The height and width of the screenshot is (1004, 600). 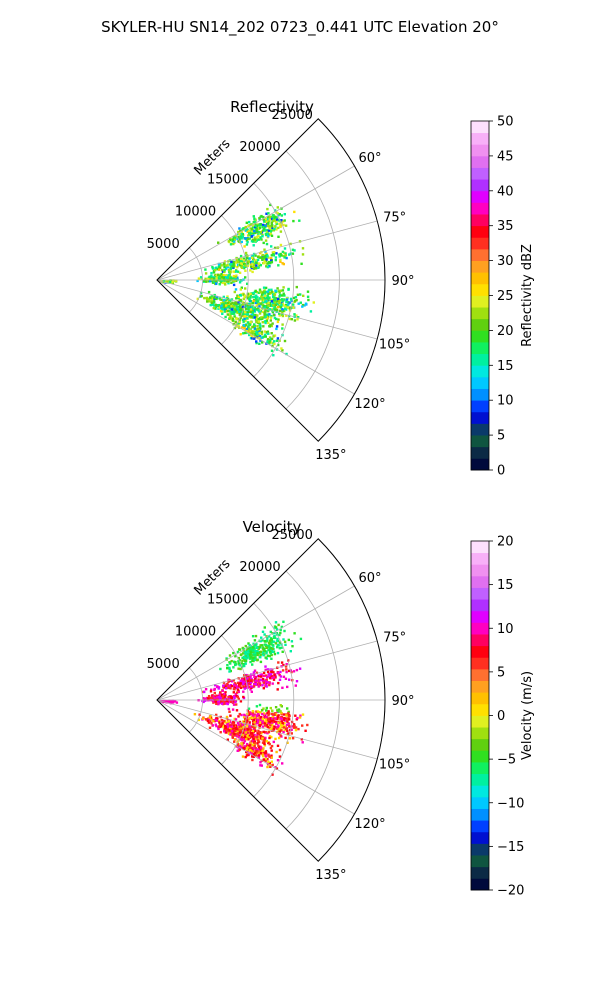 I want to click on colorbar-swatch, so click(x=480, y=220).